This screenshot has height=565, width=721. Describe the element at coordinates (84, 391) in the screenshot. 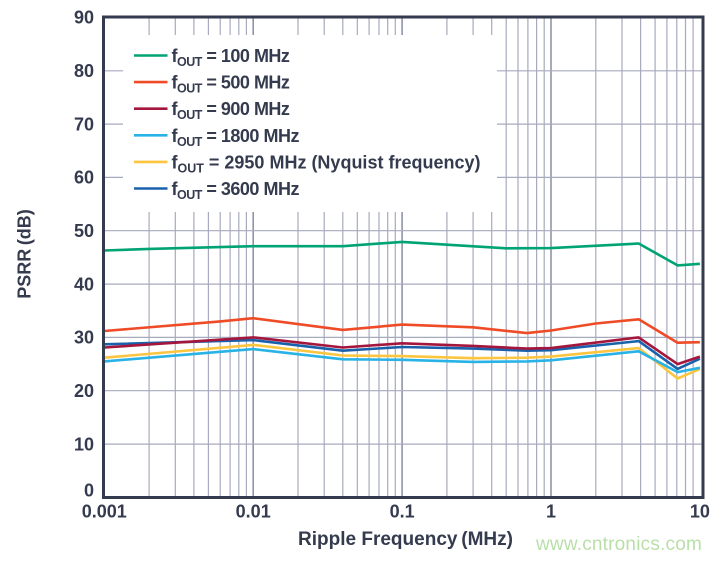

I see `svg-text: 20` at that location.